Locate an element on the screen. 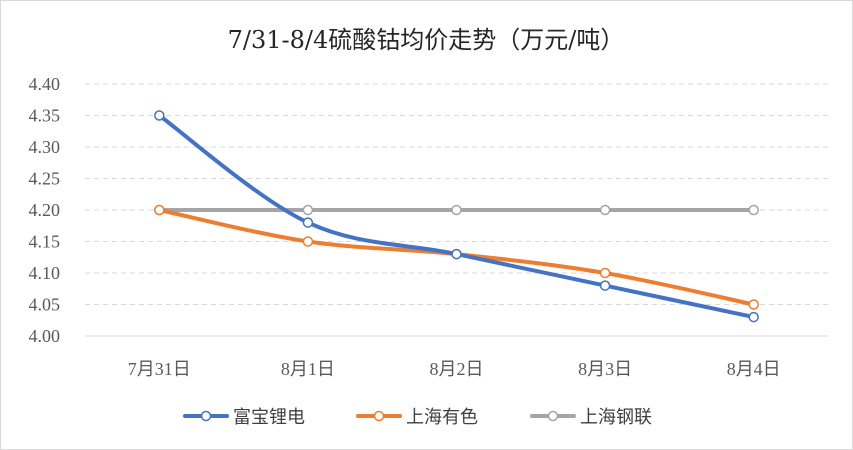  y-tick-label: 4.20 is located at coordinates (45, 210).